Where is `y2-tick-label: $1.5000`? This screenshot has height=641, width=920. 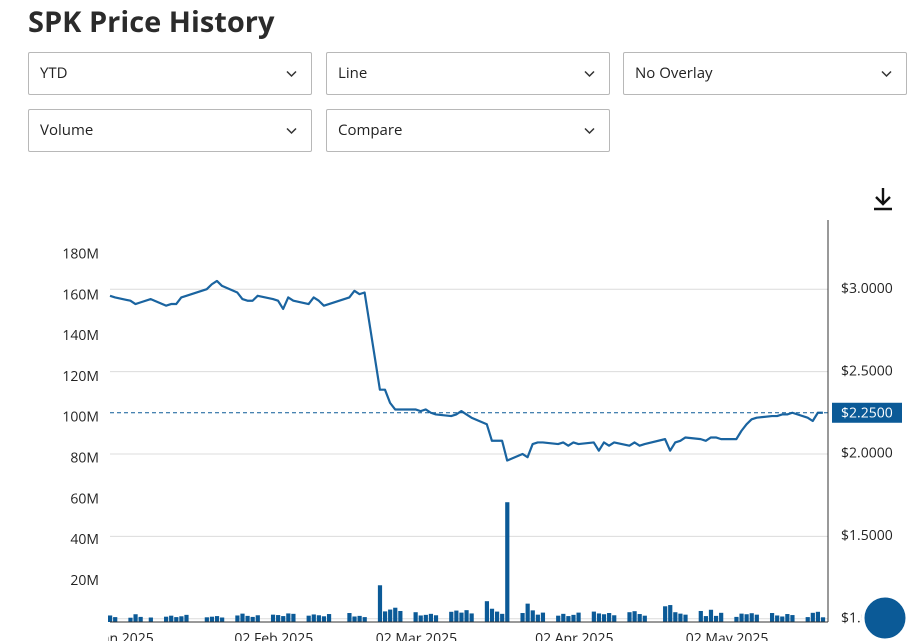 y2-tick-label: $1.5000 is located at coordinates (867, 535).